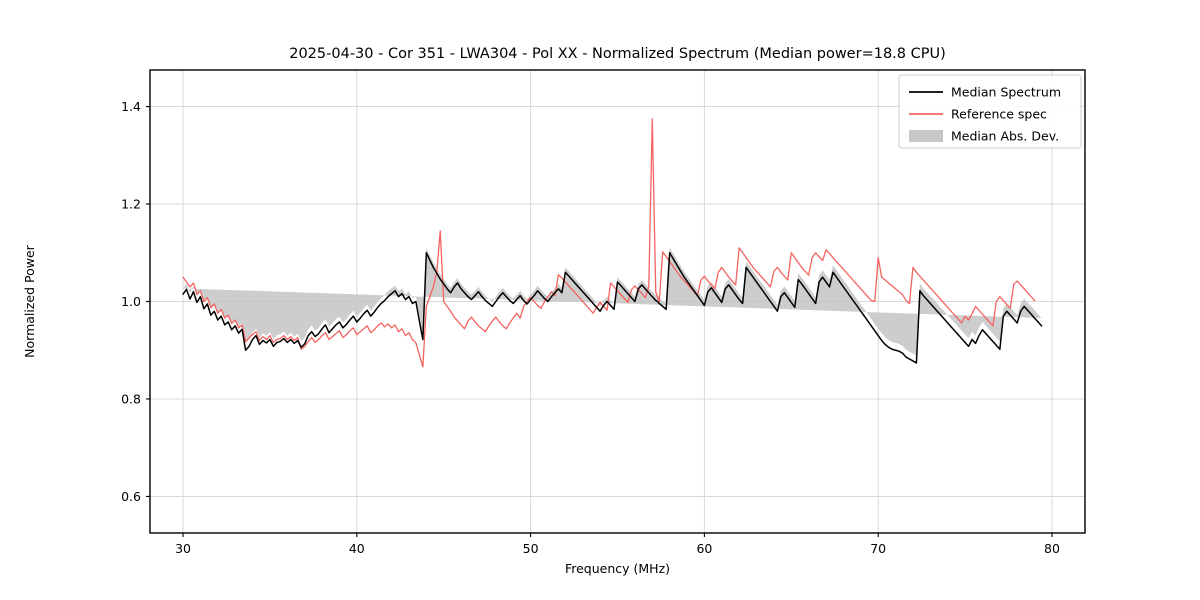 The width and height of the screenshot is (1200, 600). I want to click on legend-item: Reference spec, so click(978, 114).